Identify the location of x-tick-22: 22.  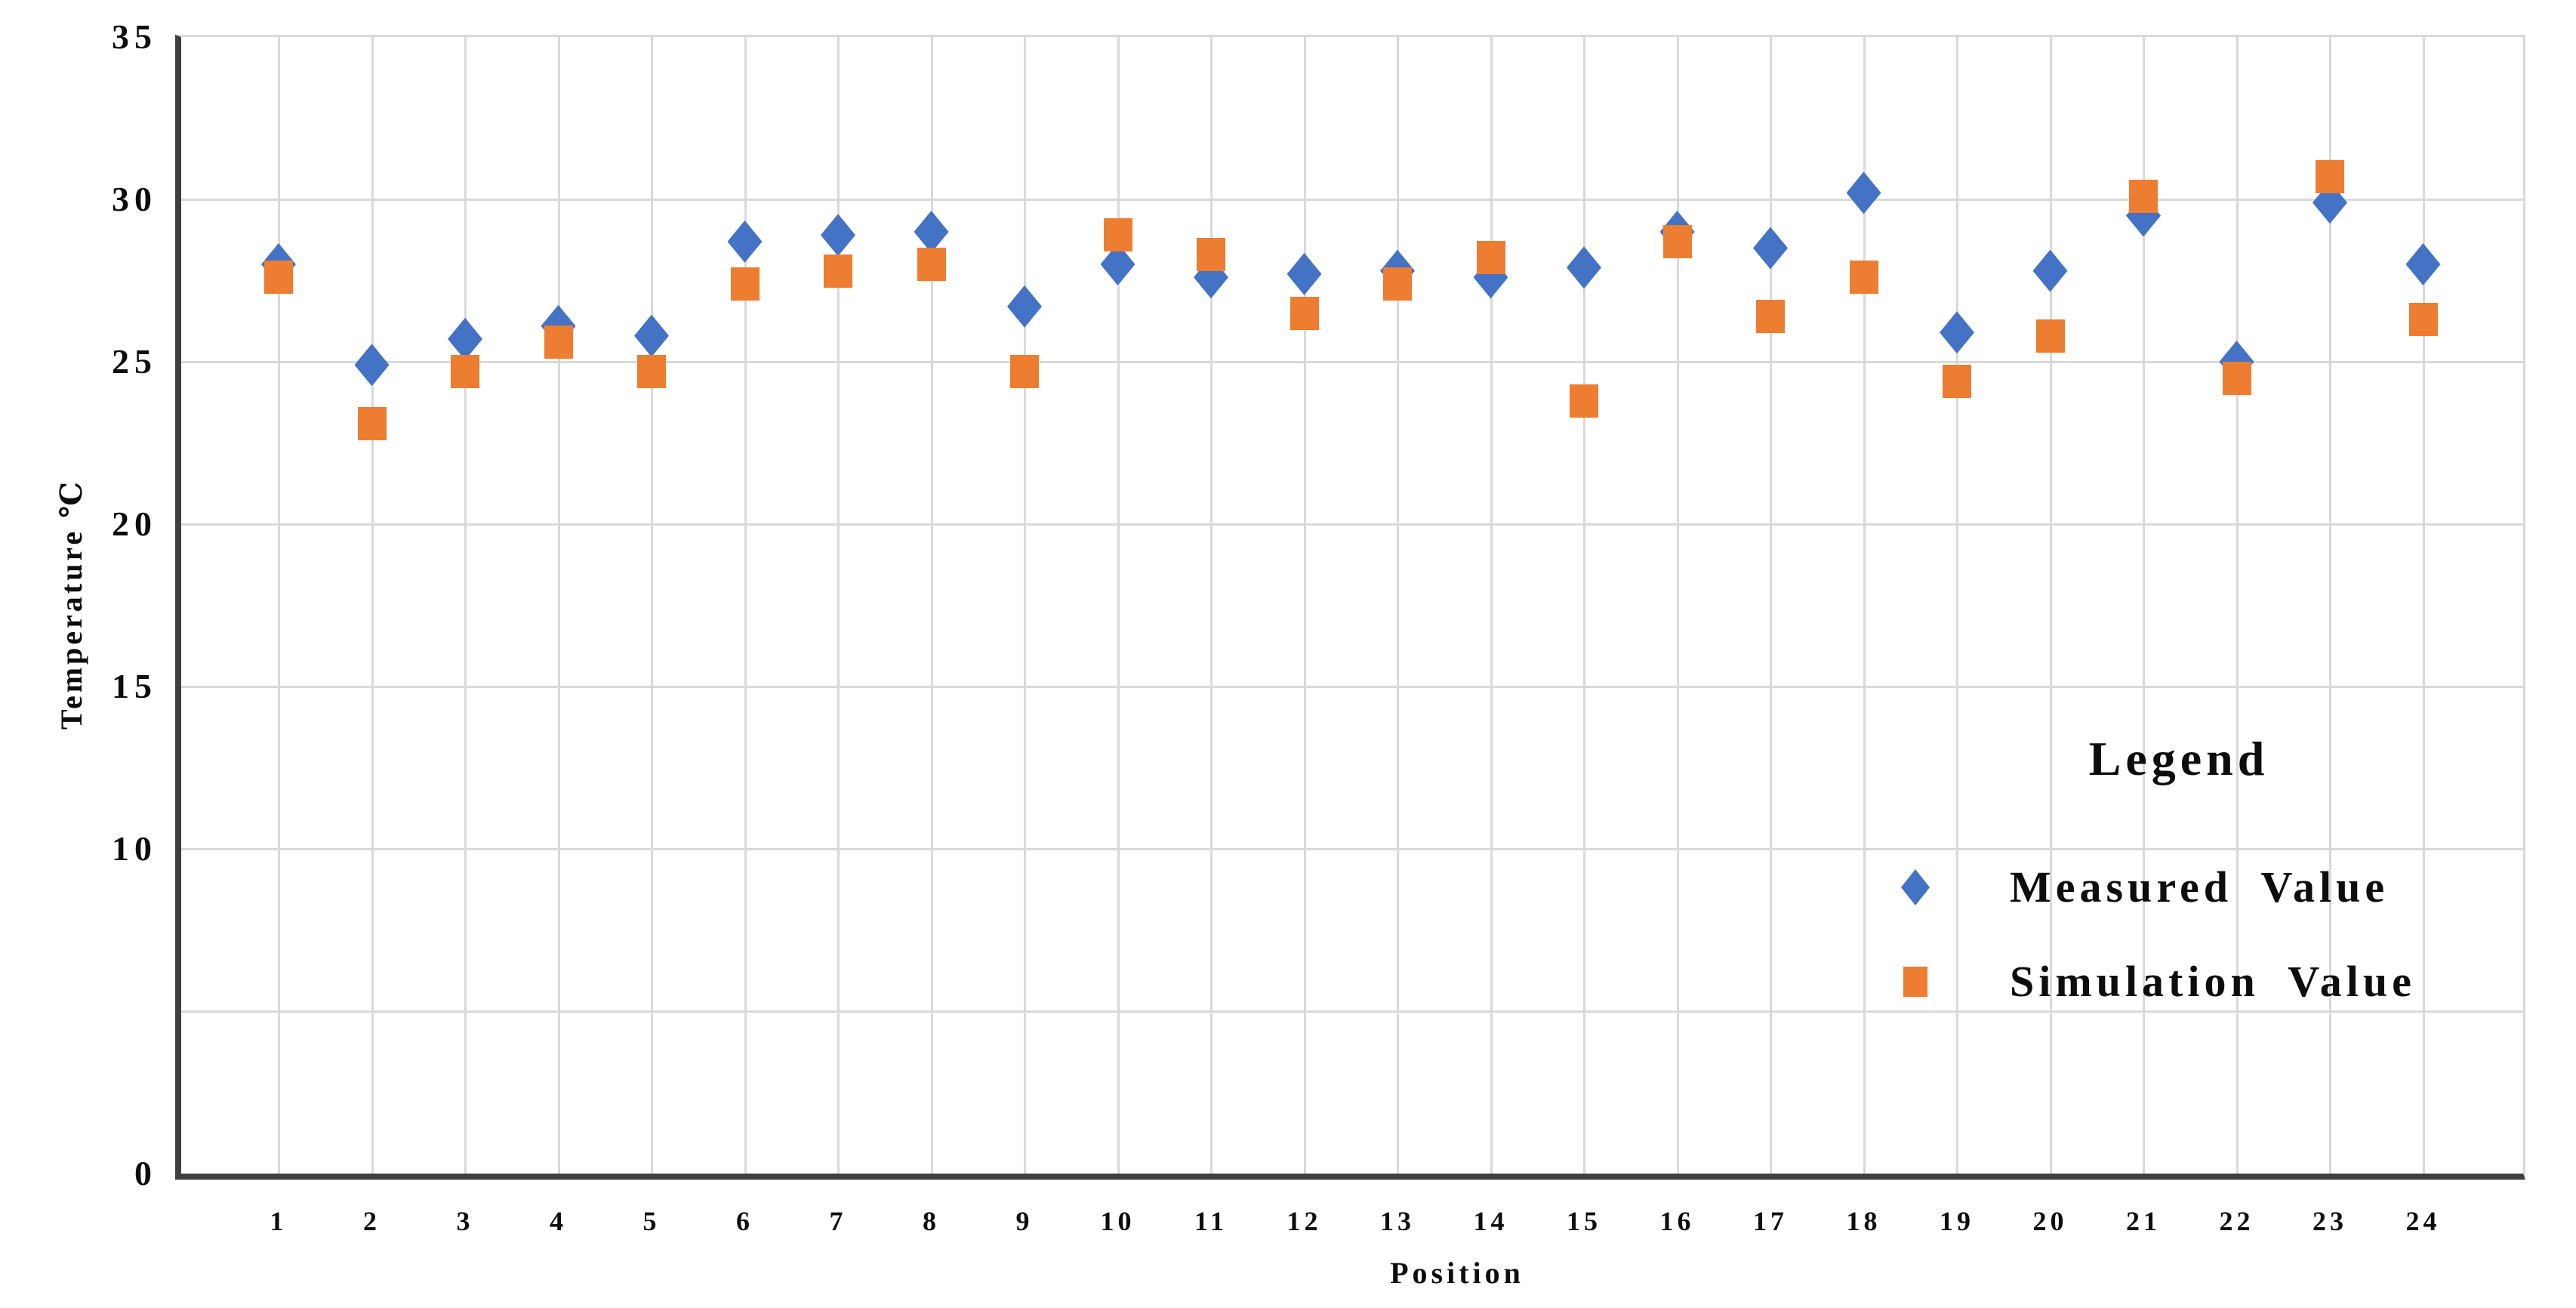
(2236, 1221).